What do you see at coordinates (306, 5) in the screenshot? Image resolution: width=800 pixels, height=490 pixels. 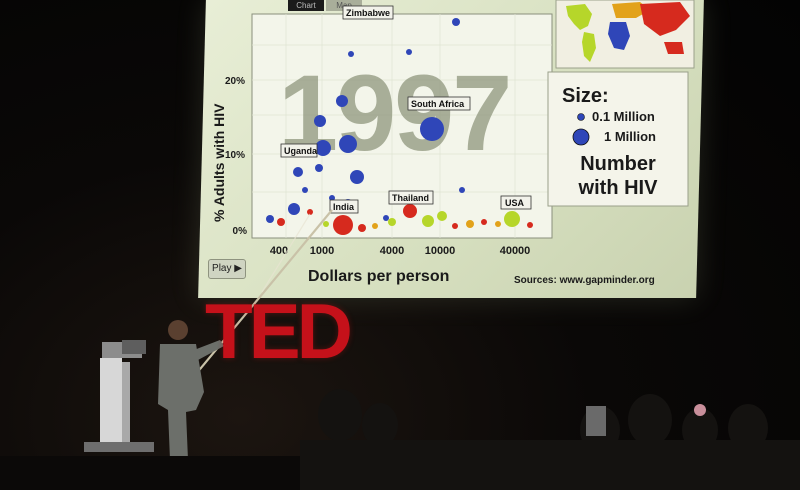 I see `tab-chart: Chart` at bounding box center [306, 5].